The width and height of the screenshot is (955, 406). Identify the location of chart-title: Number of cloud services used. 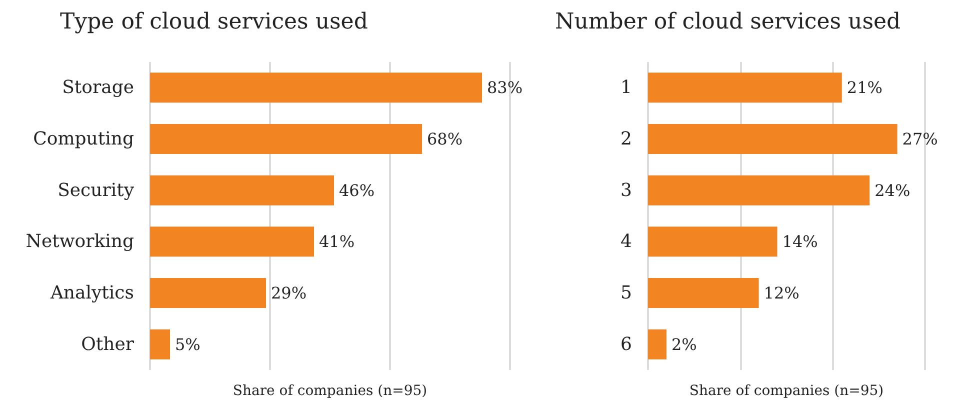
(728, 22).